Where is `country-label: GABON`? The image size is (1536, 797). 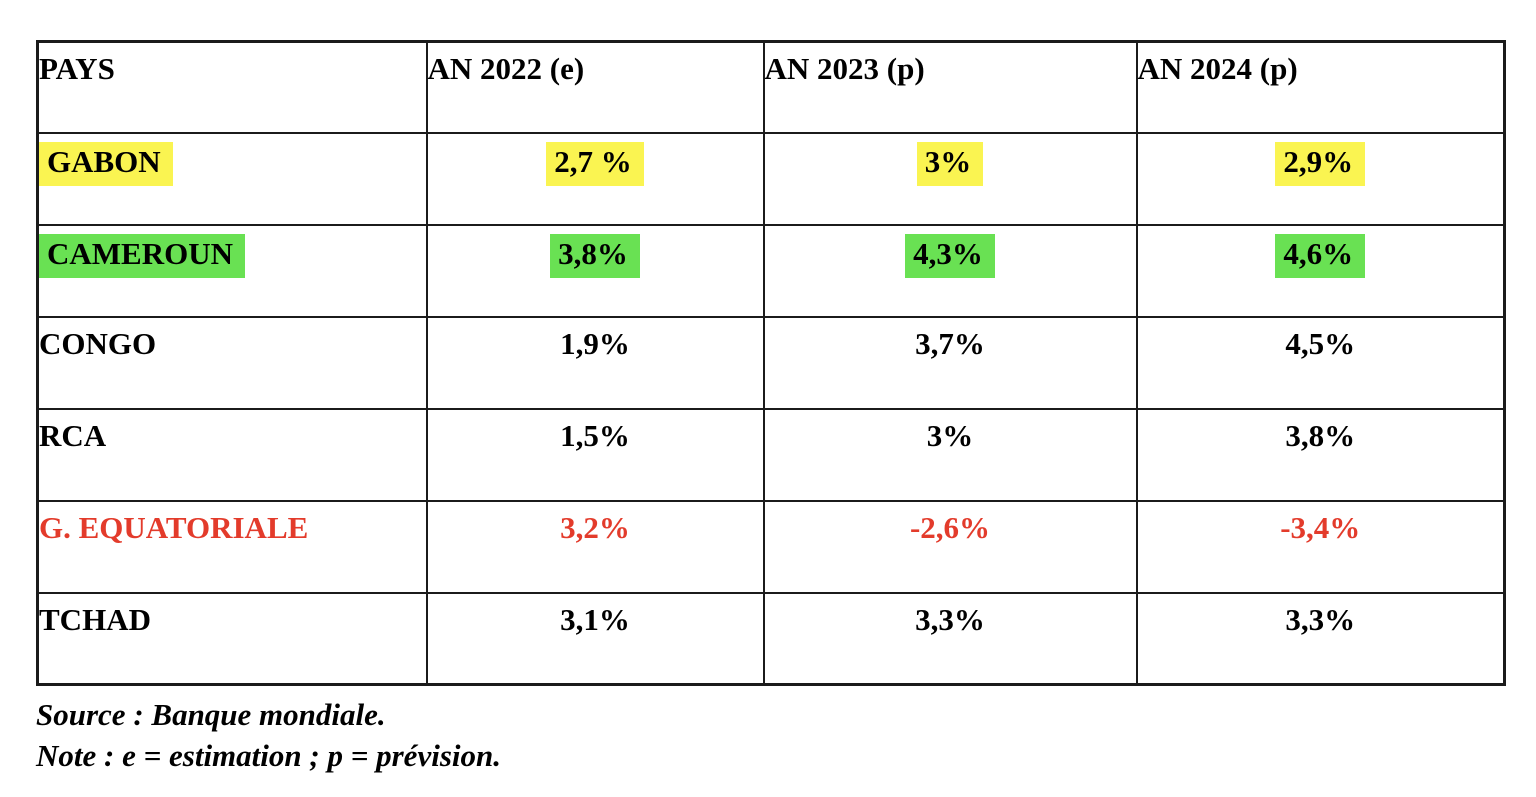 country-label: GABON is located at coordinates (106, 163).